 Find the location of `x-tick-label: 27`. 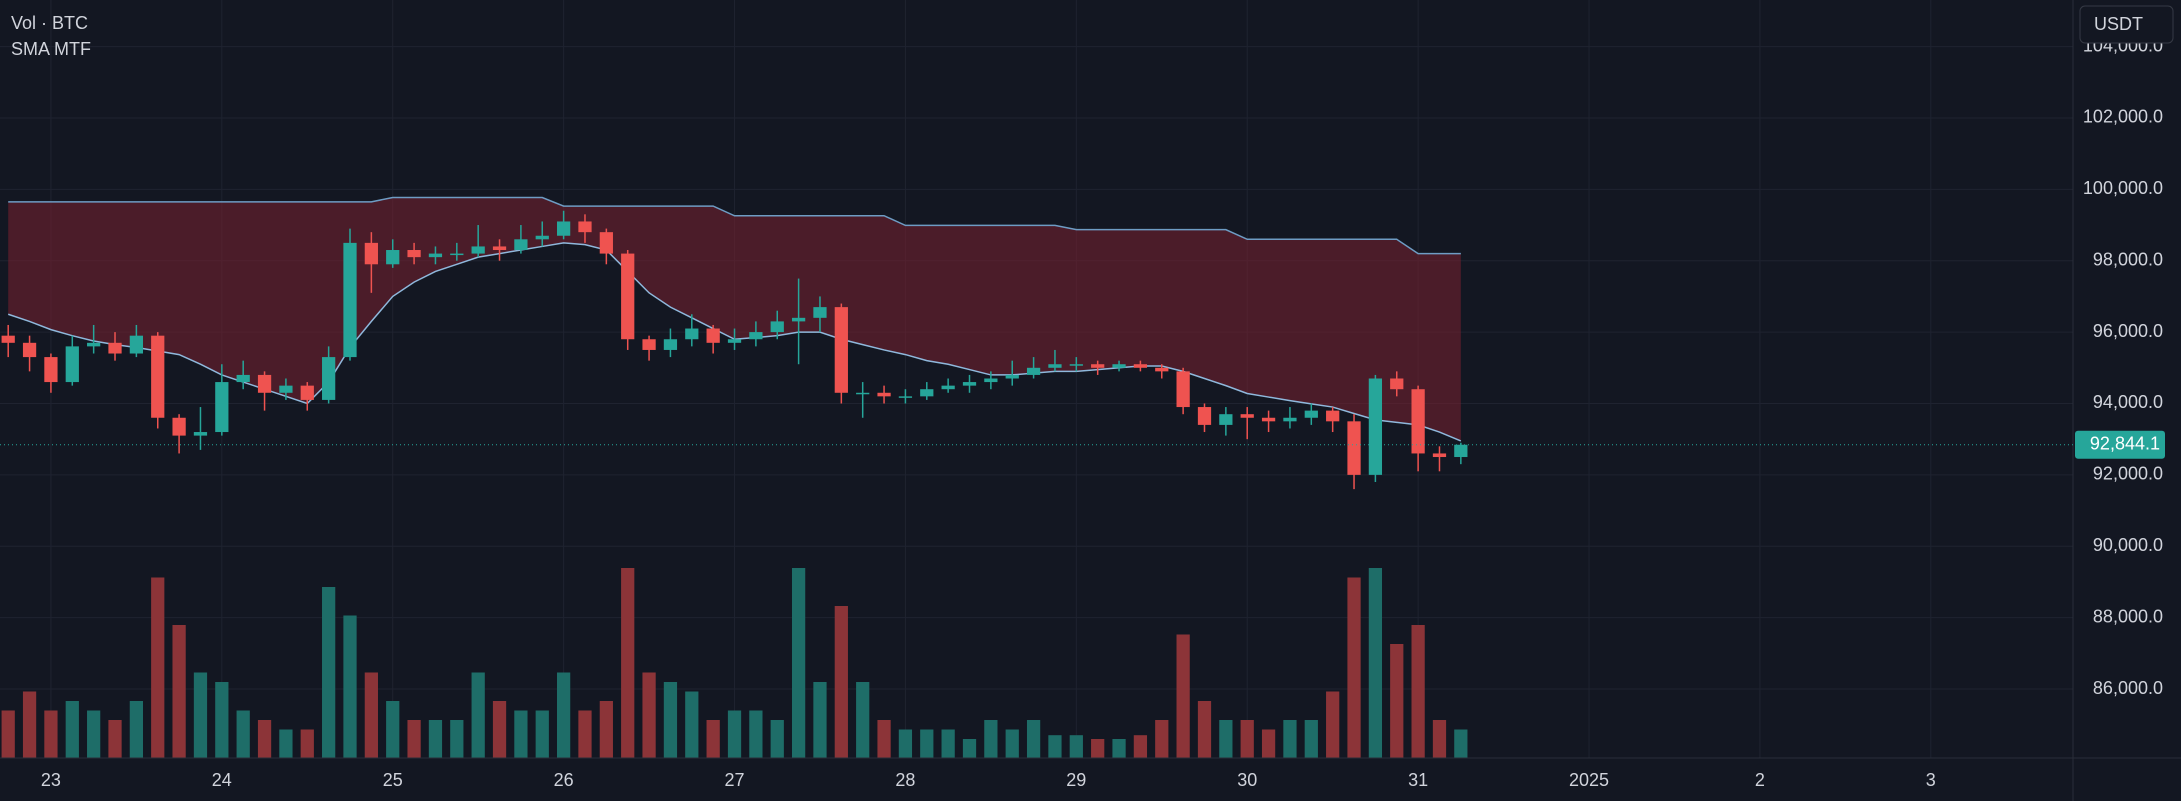

x-tick-label: 27 is located at coordinates (735, 780).